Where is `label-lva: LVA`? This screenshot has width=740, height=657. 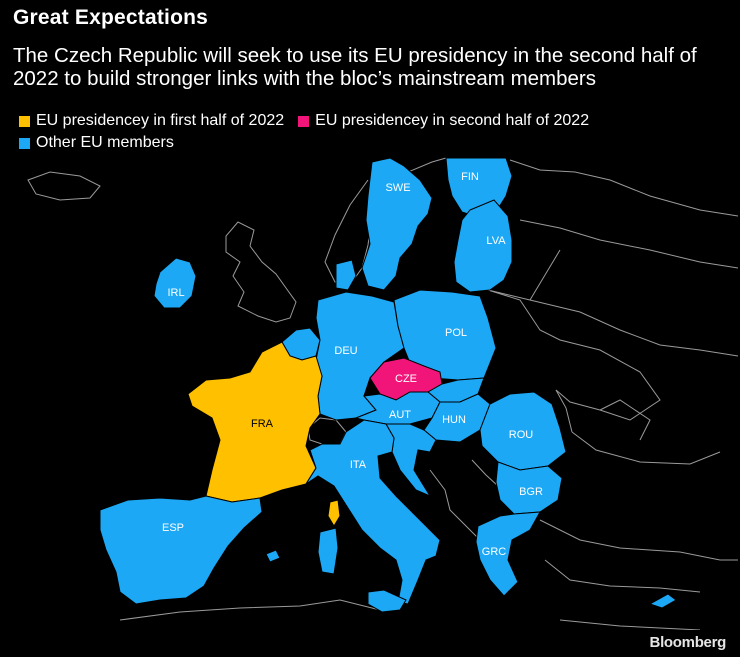
label-lva: LVA is located at coordinates (496, 241).